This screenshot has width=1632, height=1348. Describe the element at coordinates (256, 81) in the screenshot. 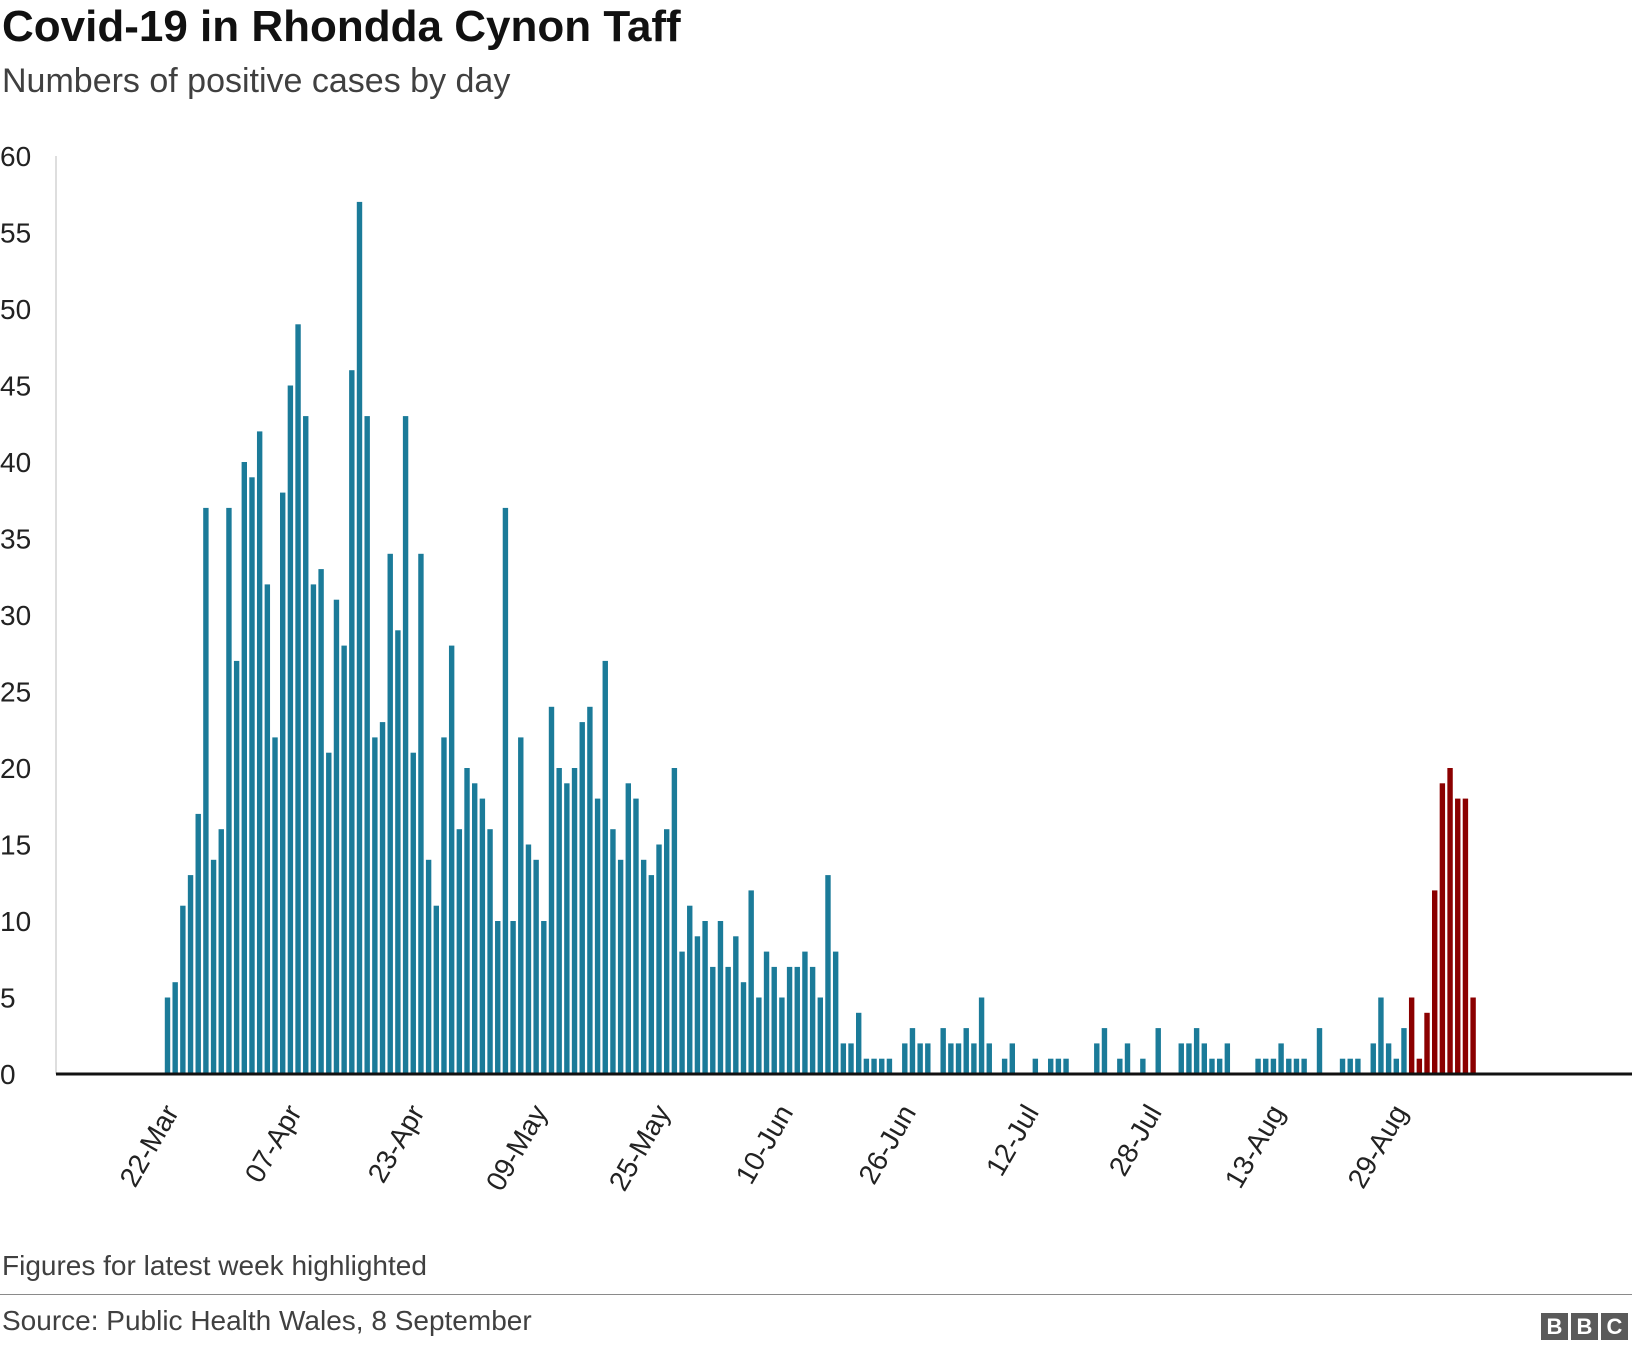

I see `chart-subtitle: Numbers of positive cases by day` at that location.